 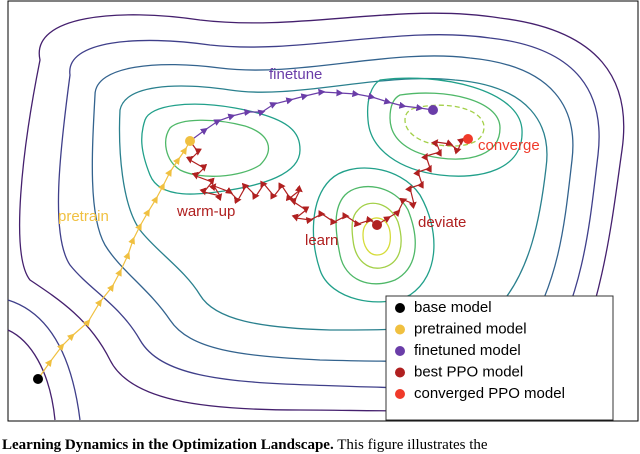 I want to click on converged-point, so click(x=468, y=139).